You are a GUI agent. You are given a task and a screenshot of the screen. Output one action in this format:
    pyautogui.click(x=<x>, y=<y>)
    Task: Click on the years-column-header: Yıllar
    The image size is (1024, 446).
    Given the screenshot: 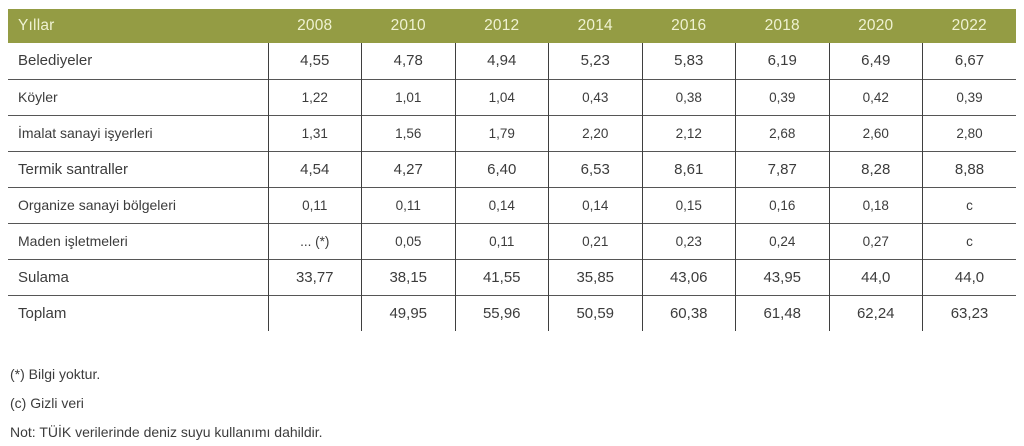 What is the action you would take?
    pyautogui.click(x=138, y=26)
    